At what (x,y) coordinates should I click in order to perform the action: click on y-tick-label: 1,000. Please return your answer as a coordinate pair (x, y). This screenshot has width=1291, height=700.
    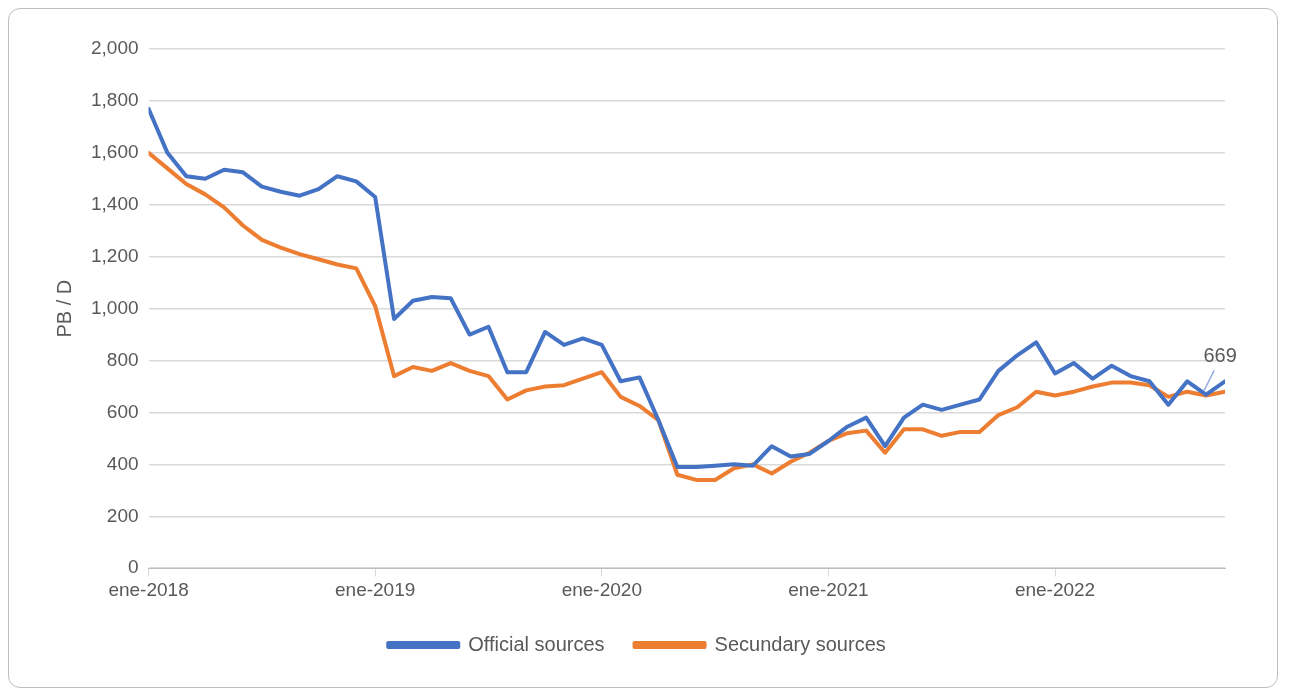
    Looking at the image, I should click on (115, 307).